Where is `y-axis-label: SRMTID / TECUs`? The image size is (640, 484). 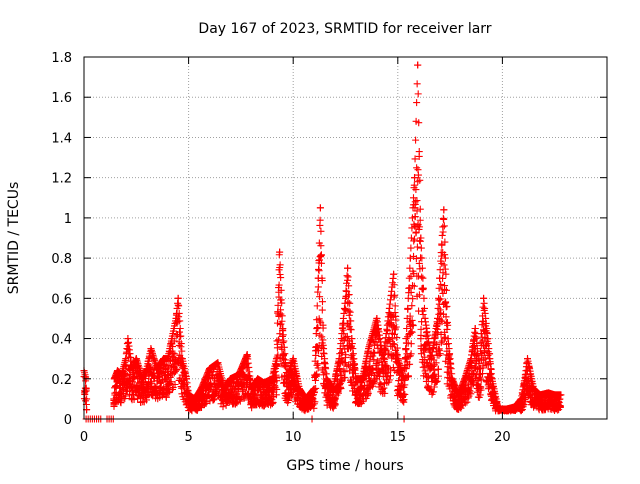
y-axis-label: SRMTID / TECUs is located at coordinates (14, 238).